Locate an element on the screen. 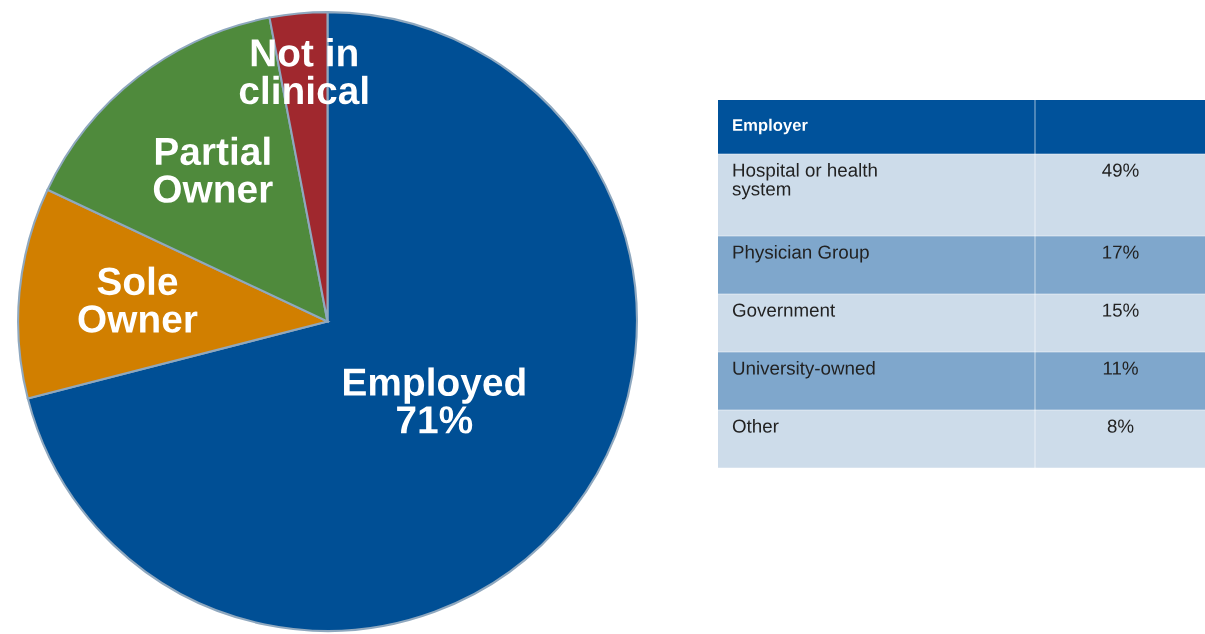 Image resolution: width=1205 pixels, height=634 pixels. slice-label: Sole Owner is located at coordinates (138, 299).